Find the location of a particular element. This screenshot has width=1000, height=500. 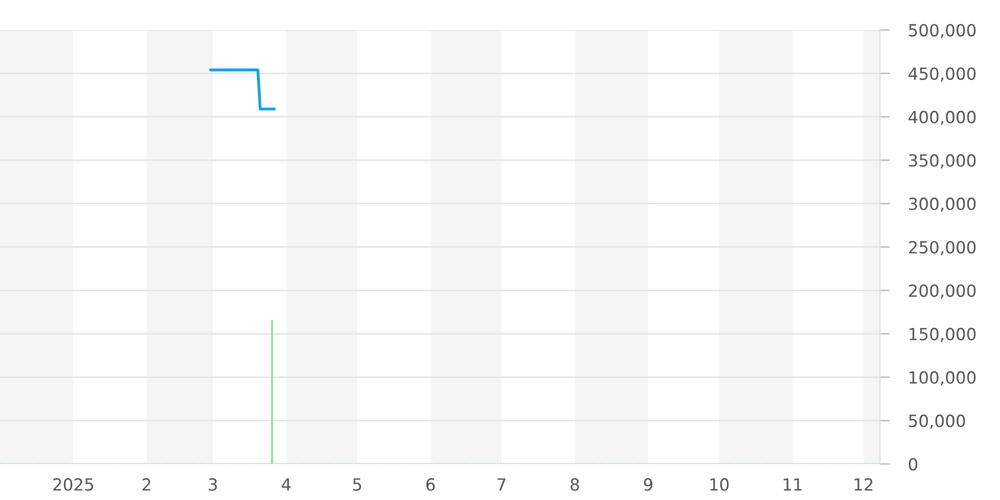

y-tick-label: 250,000 is located at coordinates (942, 248).